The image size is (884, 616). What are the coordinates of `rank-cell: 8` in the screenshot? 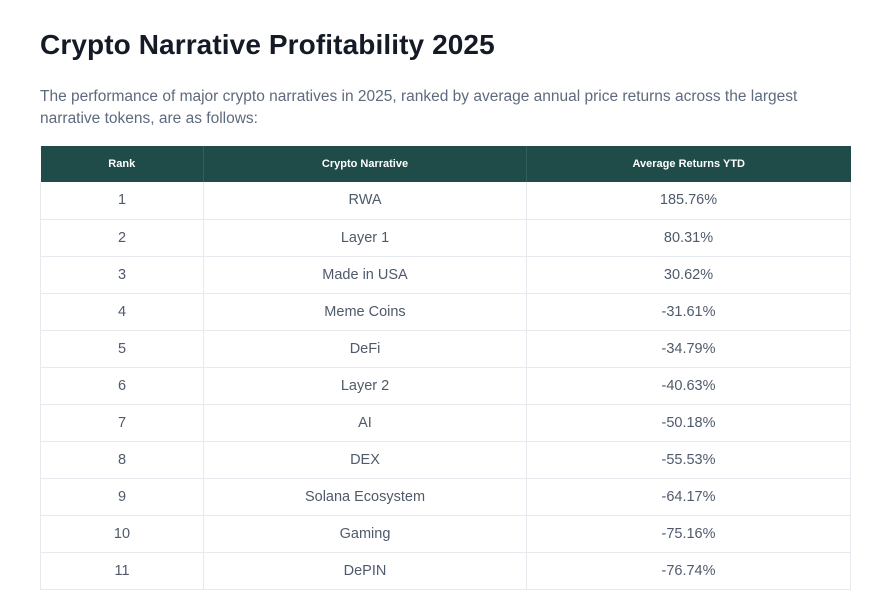 It's located at (122, 460).